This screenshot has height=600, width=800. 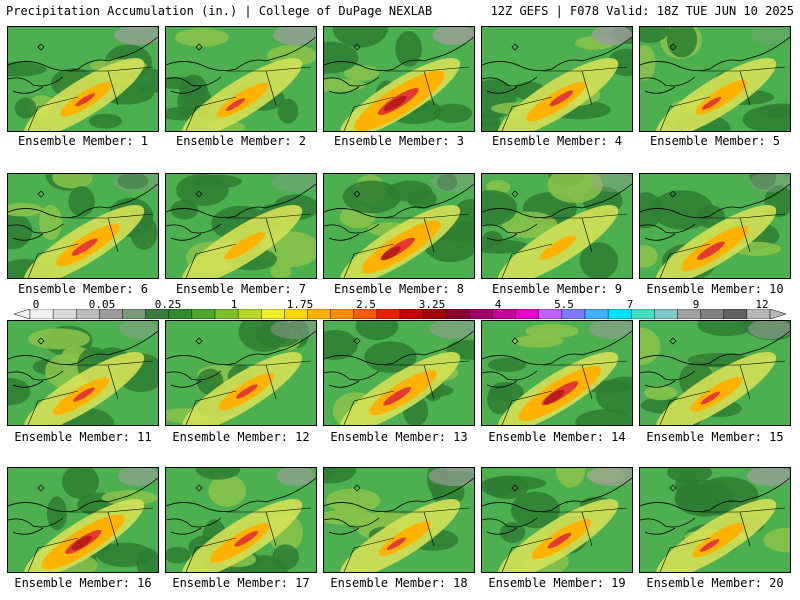 What do you see at coordinates (399, 141) in the screenshot?
I see `member-label: Ensemble Member: 3` at bounding box center [399, 141].